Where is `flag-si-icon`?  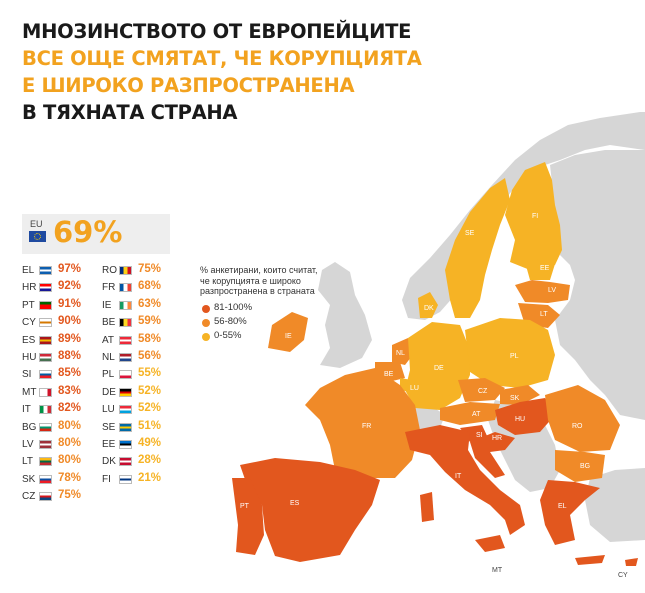 flag-si-icon is located at coordinates (45, 375).